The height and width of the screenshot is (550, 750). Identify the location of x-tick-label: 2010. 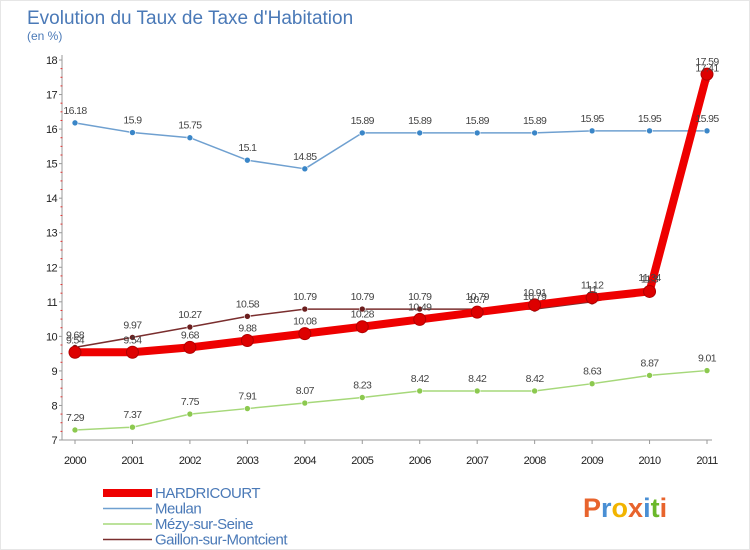
(650, 461).